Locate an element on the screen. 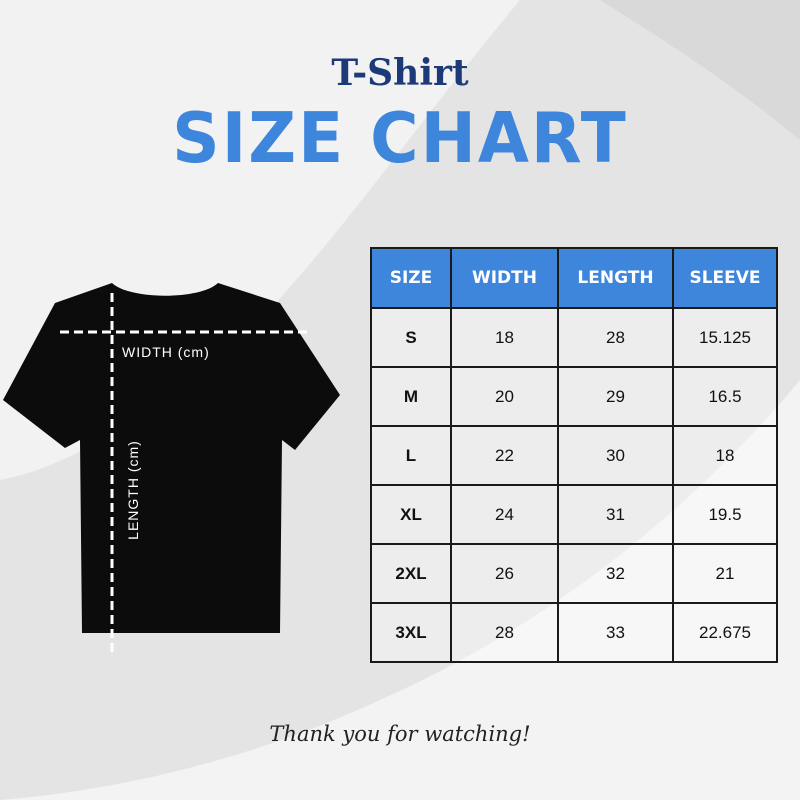 This screenshot has width=800, height=800. cell-sleeve: 19.5 is located at coordinates (725, 514).